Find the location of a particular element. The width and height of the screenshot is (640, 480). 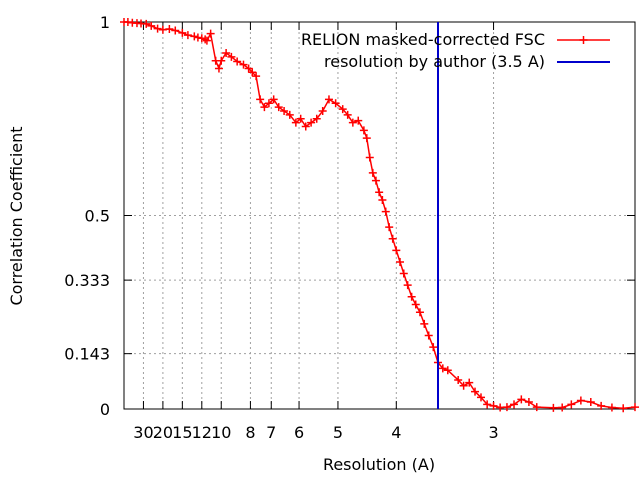

x-tick-label: 6 is located at coordinates (299, 432).